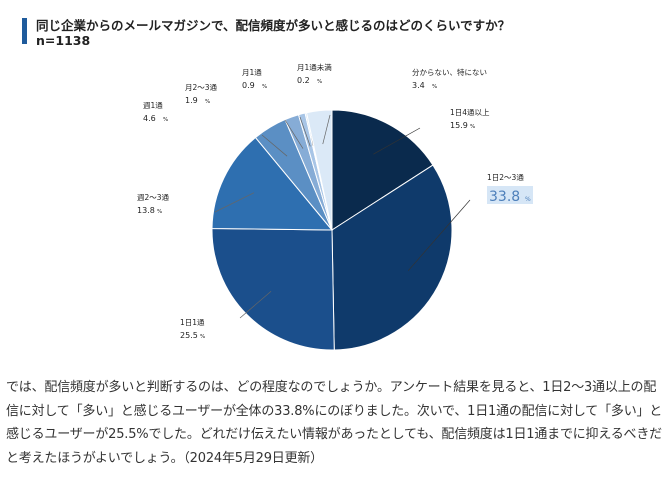 The width and height of the screenshot is (669, 486). I want to click on slice-label-3: 週2〜3通, so click(153, 197).